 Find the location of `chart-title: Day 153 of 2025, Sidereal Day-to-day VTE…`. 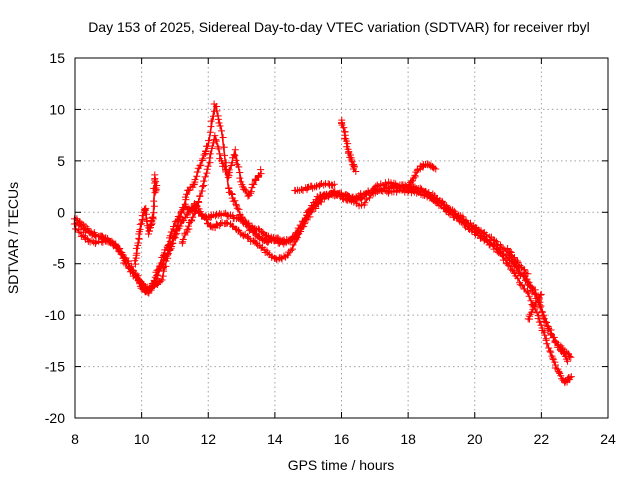

chart-title: Day 153 of 2025, Sidereal Day-to-day VTE… is located at coordinates (339, 27).